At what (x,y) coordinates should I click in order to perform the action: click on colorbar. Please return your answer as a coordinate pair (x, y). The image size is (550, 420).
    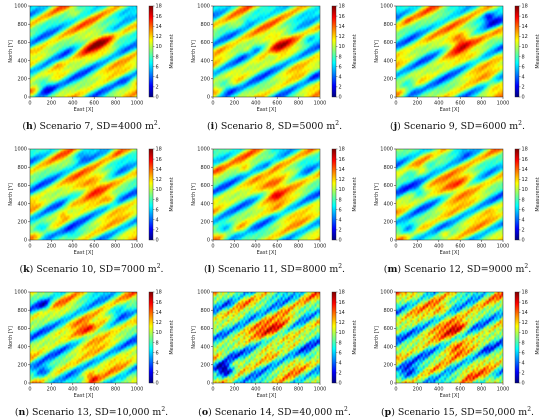
    Looking at the image, I should click on (151, 337).